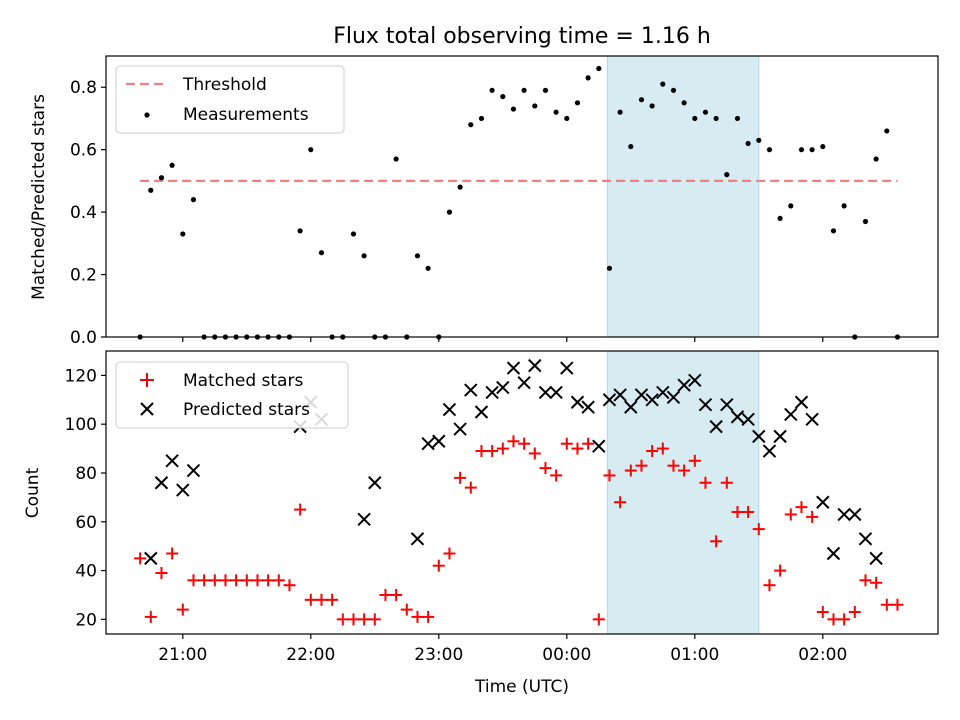  What do you see at coordinates (147, 409) in the screenshot?
I see `legend-predicted-swatch` at bounding box center [147, 409].